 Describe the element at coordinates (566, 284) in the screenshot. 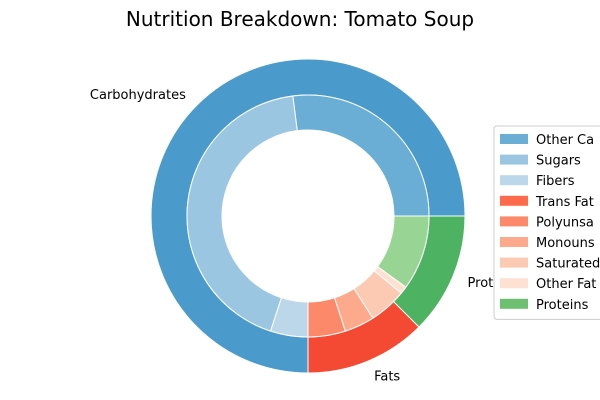

I see `legend-label-other-fat: Other Fat` at that location.